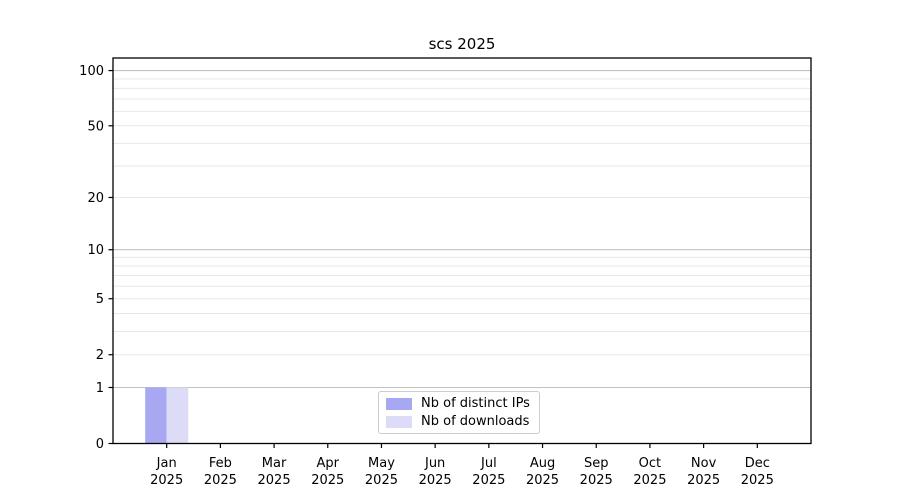  Describe the element at coordinates (95, 126) in the screenshot. I see `y-tick-label: 50` at that location.